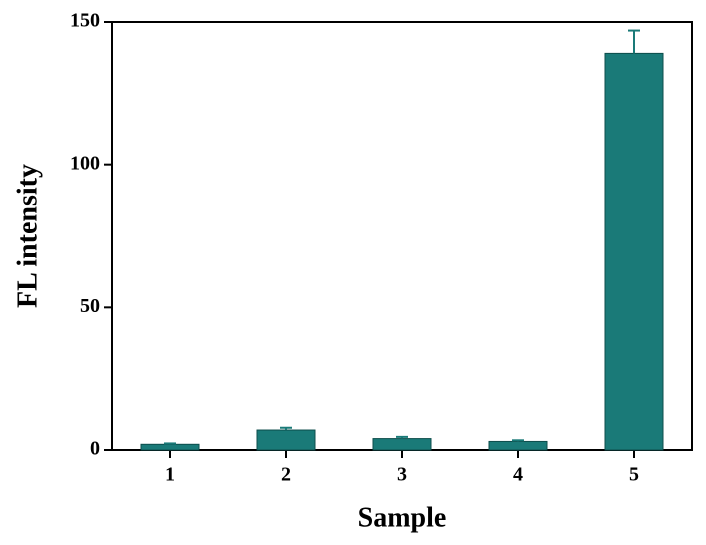 Image resolution: width=706 pixels, height=545 pixels. What do you see at coordinates (634, 475) in the screenshot?
I see `x-tick-label: 5` at bounding box center [634, 475].